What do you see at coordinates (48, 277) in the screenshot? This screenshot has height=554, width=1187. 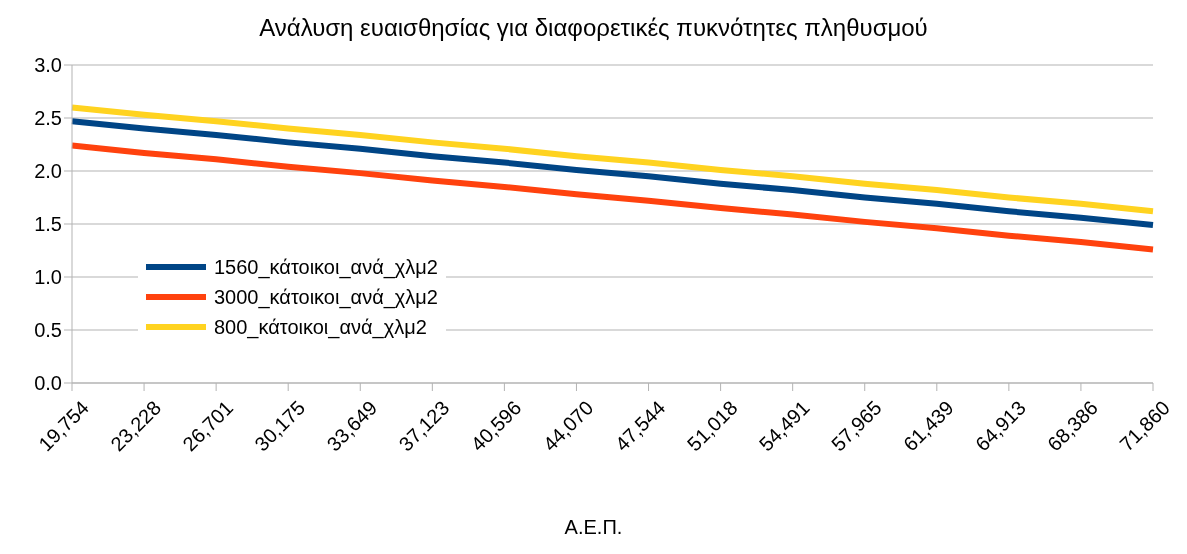 I see `y-tick-label: 1.0` at bounding box center [48, 277].